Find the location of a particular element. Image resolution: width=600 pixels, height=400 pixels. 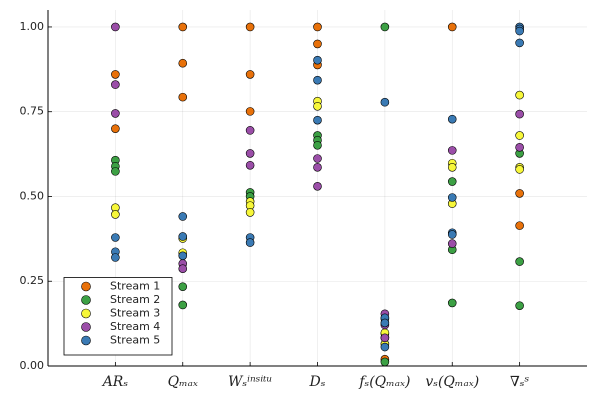

x-tick-label: ARₛ is located at coordinates (115, 382).